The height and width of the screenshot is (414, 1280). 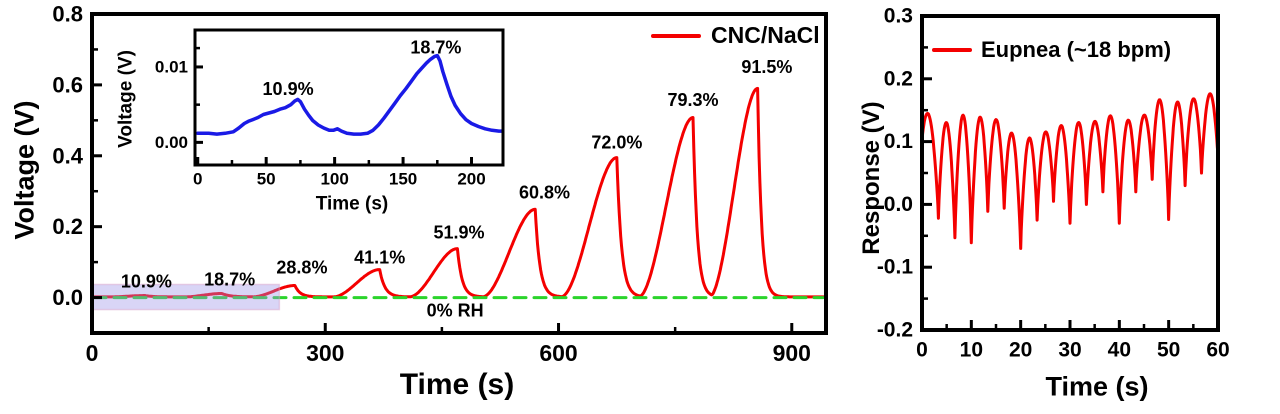 I want to click on humidity-annotation: 41.1%, so click(x=379, y=258).